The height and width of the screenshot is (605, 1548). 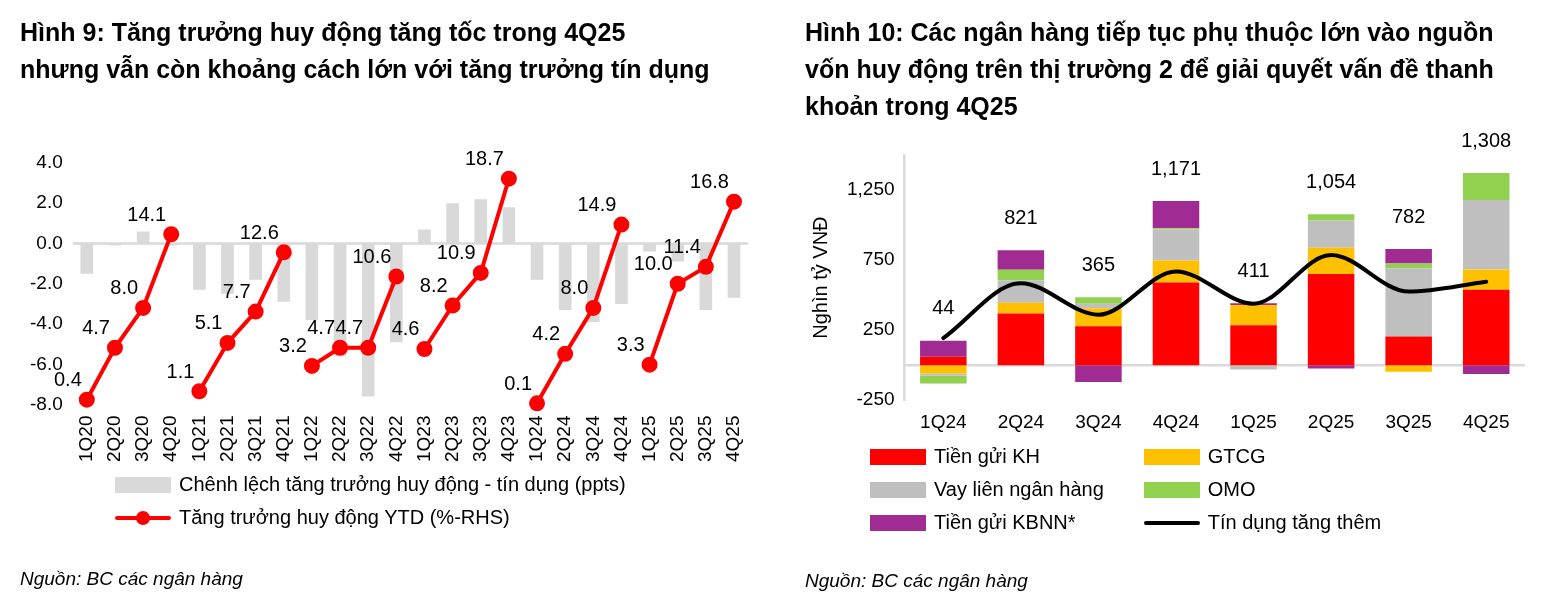 I want to click on x-tick-label: 3Q22, so click(x=367, y=438).